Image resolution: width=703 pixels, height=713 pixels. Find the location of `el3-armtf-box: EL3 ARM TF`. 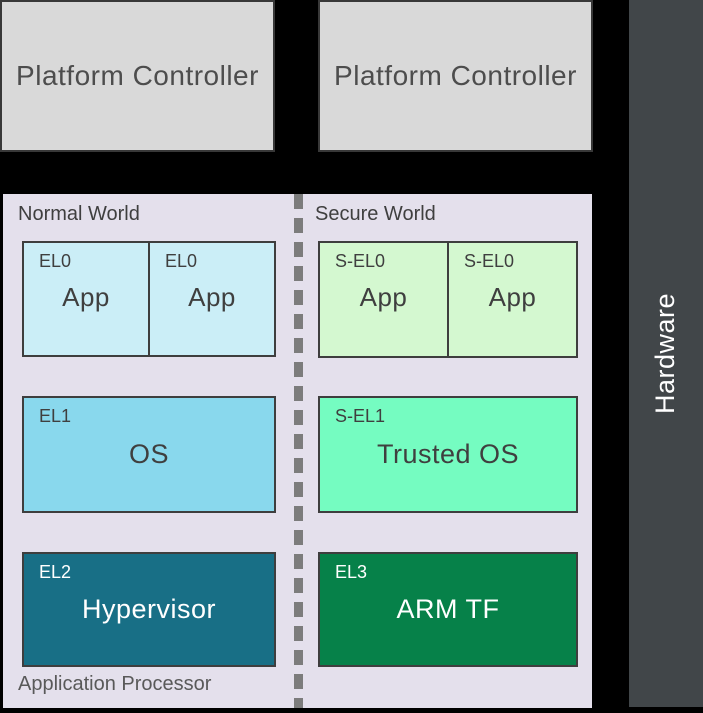

el3-armtf-box: EL3 ARM TF is located at coordinates (448, 609).